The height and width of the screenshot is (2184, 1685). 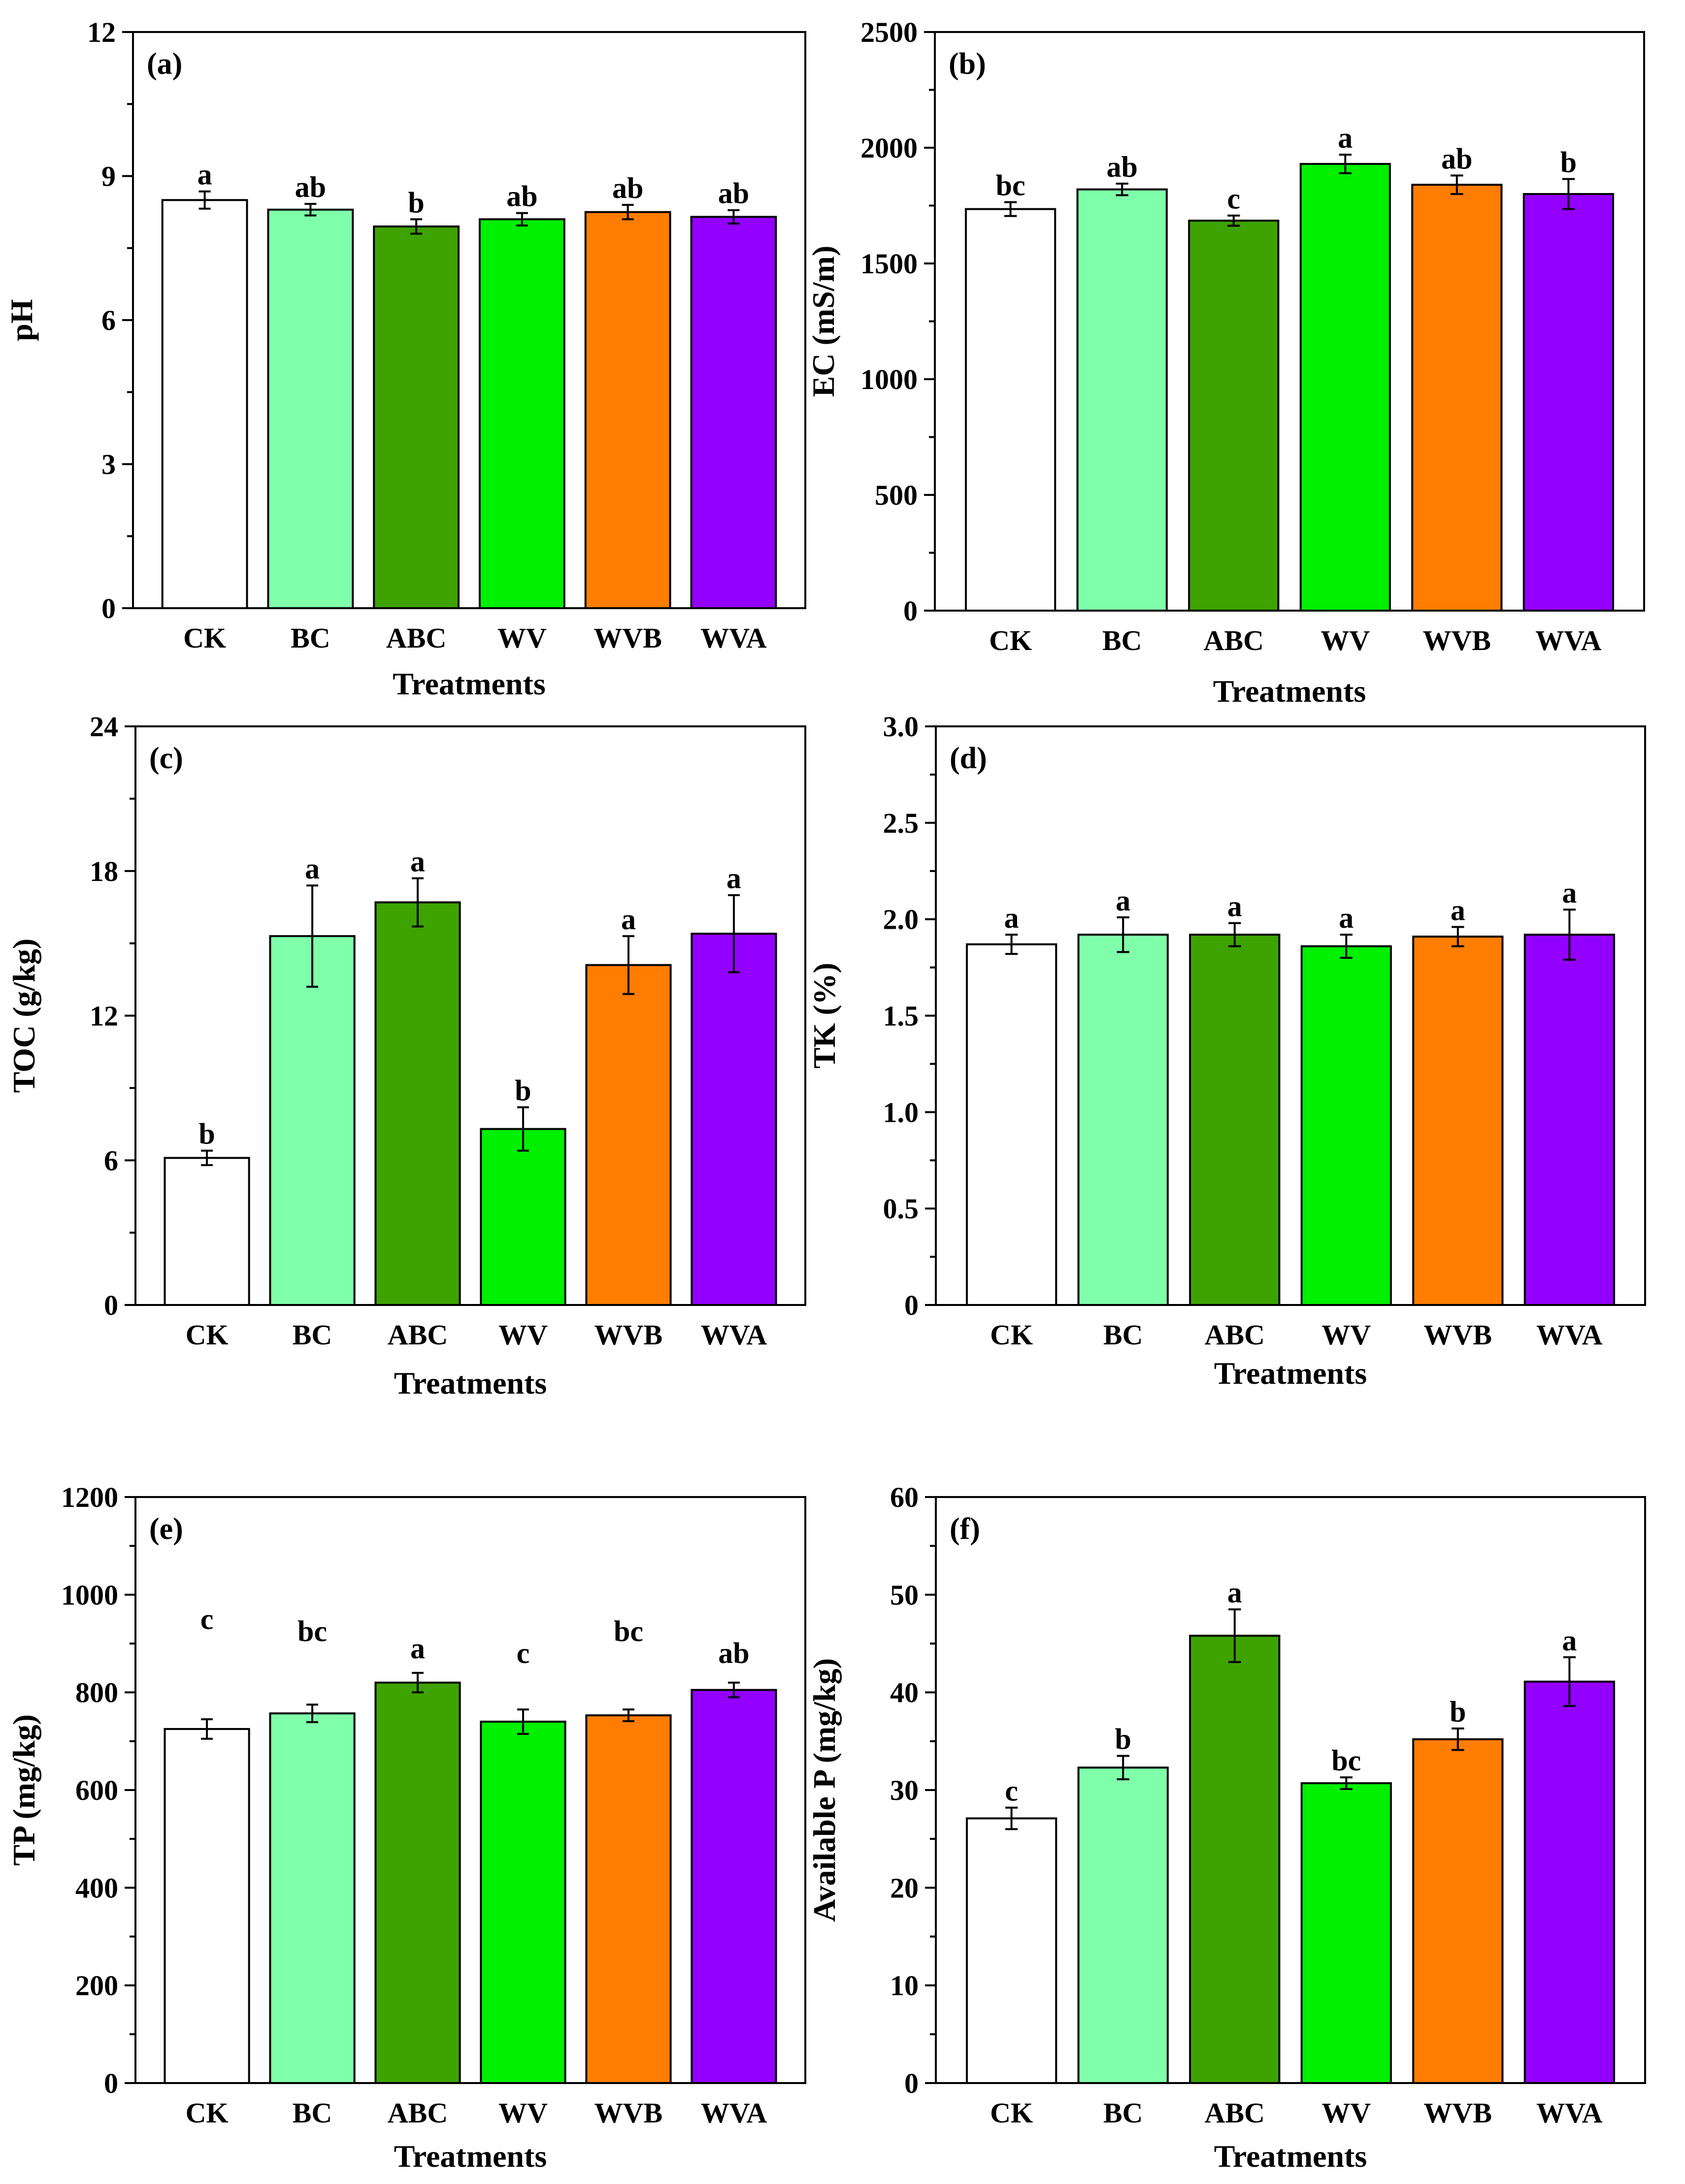 What do you see at coordinates (967, 64) in the screenshot?
I see `panel-label: (b)` at bounding box center [967, 64].